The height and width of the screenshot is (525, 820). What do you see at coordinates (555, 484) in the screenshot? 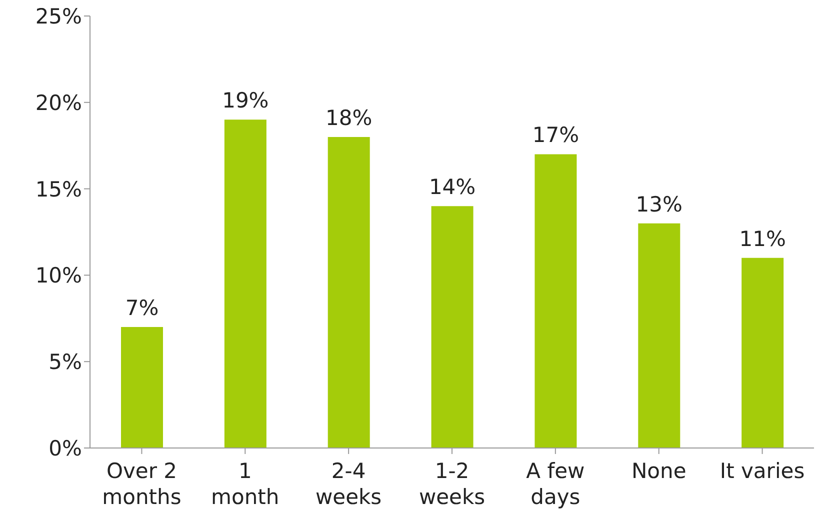
I see `x-tick-label: A few days` at bounding box center [555, 484].